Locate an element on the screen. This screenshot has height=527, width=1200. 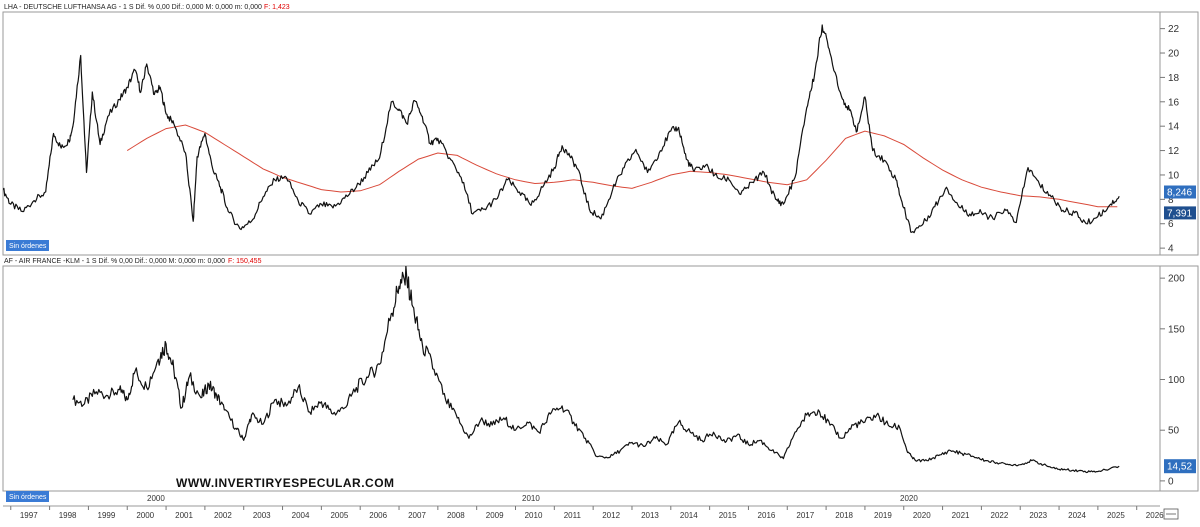
x-tick-label: 2018 is located at coordinates (844, 515).